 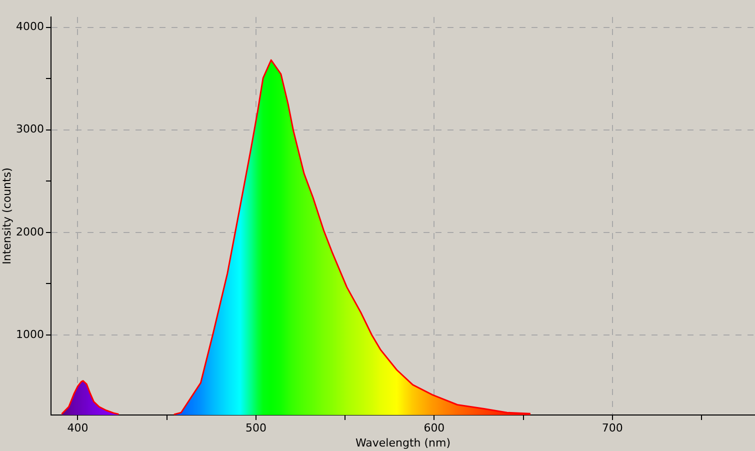 I want to click on x-tick-label: 700, so click(x=612, y=427).